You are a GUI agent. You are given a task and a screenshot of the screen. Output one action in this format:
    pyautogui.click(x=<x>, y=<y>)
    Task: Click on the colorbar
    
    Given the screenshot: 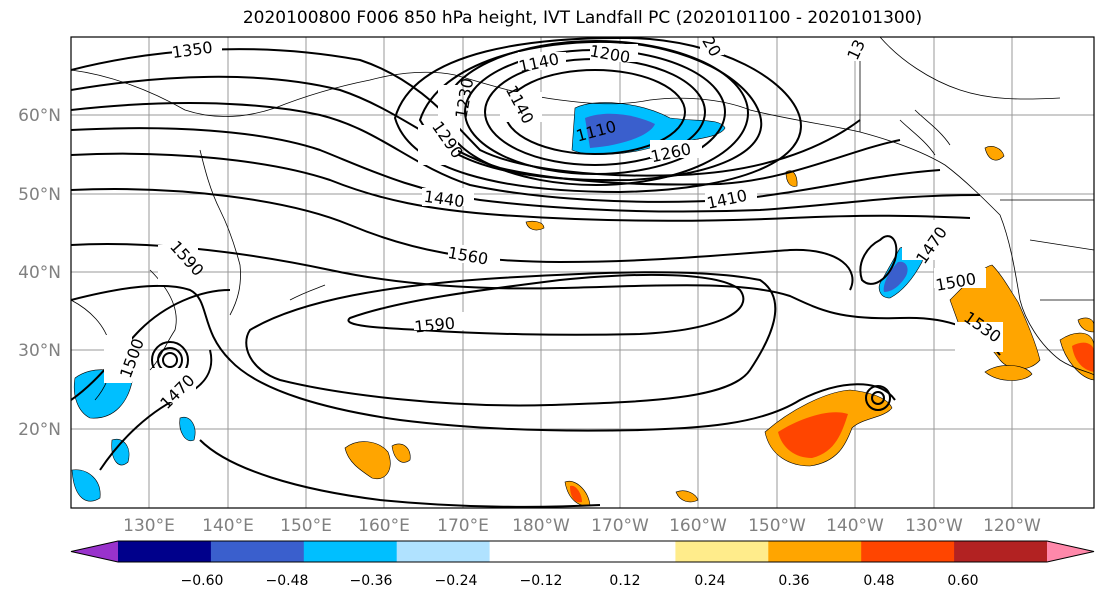 What is the action you would take?
    pyautogui.click(x=582, y=551)
    